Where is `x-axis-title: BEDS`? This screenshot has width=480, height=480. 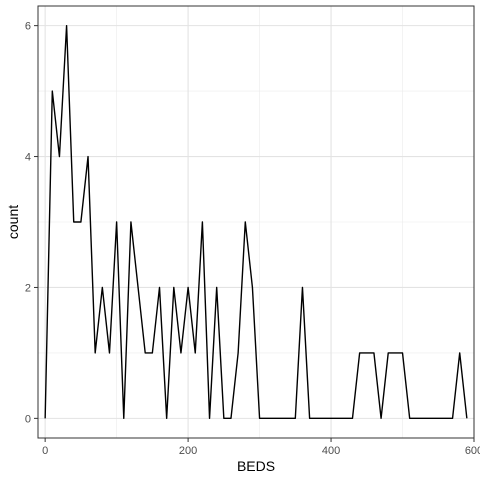 x-axis-title: BEDS is located at coordinates (256, 466).